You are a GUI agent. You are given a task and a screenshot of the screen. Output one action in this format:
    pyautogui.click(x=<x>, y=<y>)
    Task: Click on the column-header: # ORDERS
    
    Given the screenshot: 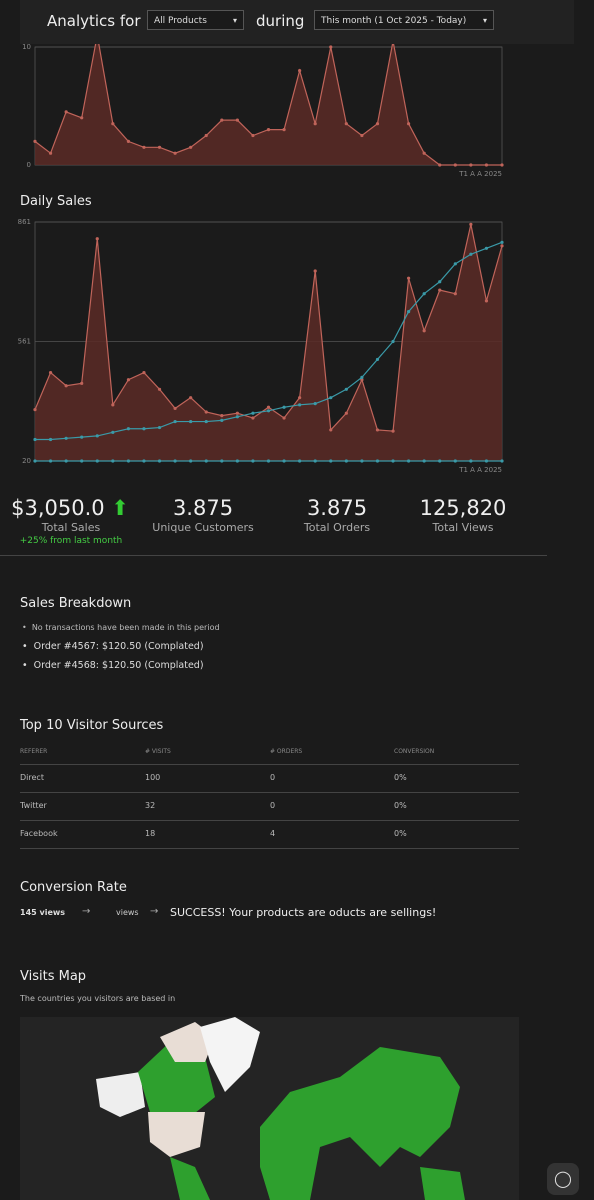 What is the action you would take?
    pyautogui.click(x=286, y=751)
    